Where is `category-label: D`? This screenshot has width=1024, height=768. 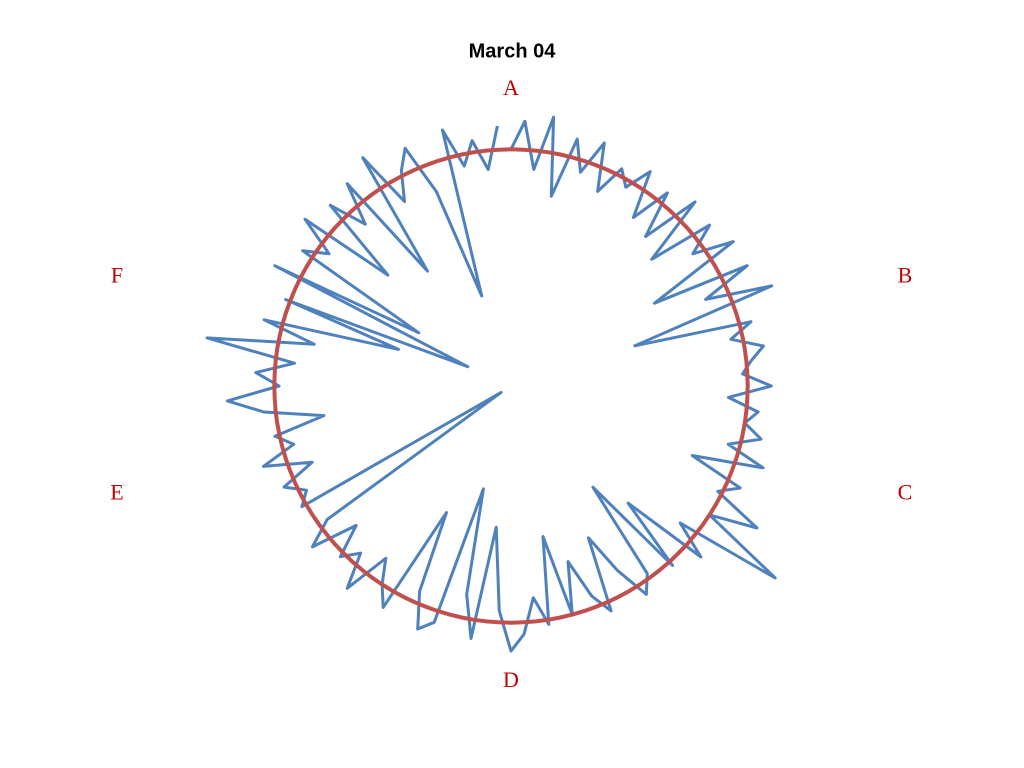 category-label: D is located at coordinates (511, 679).